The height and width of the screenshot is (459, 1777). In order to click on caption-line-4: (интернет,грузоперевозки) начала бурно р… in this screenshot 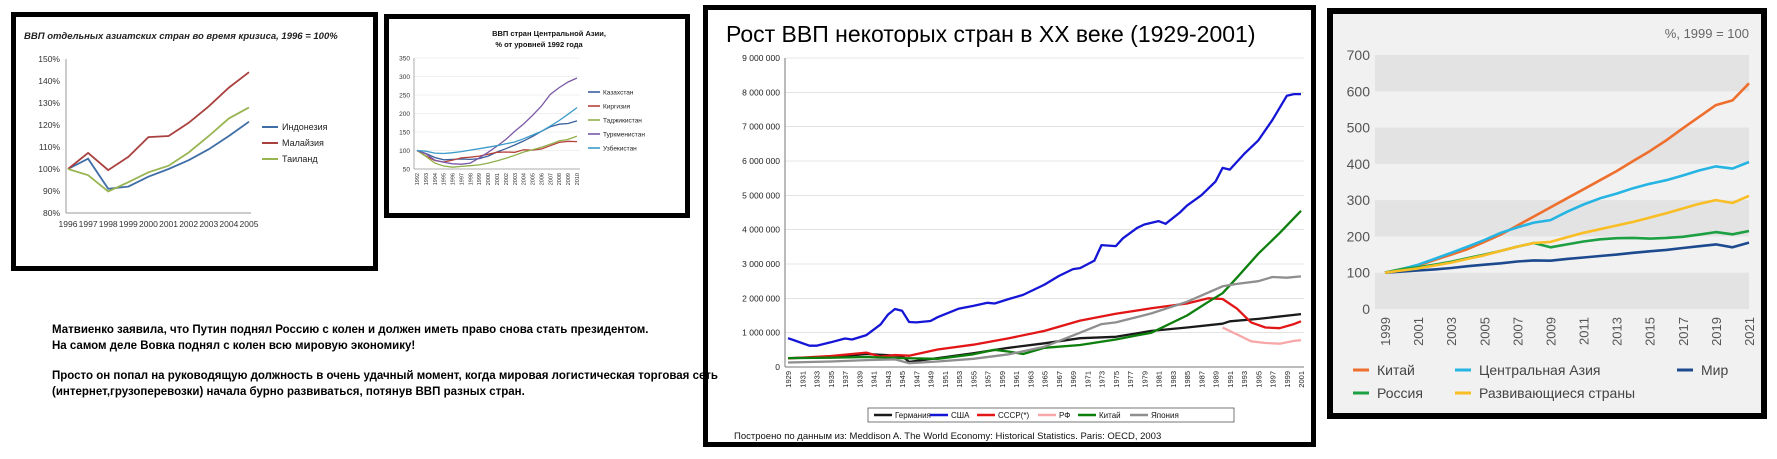, I will do `click(288, 392)`.